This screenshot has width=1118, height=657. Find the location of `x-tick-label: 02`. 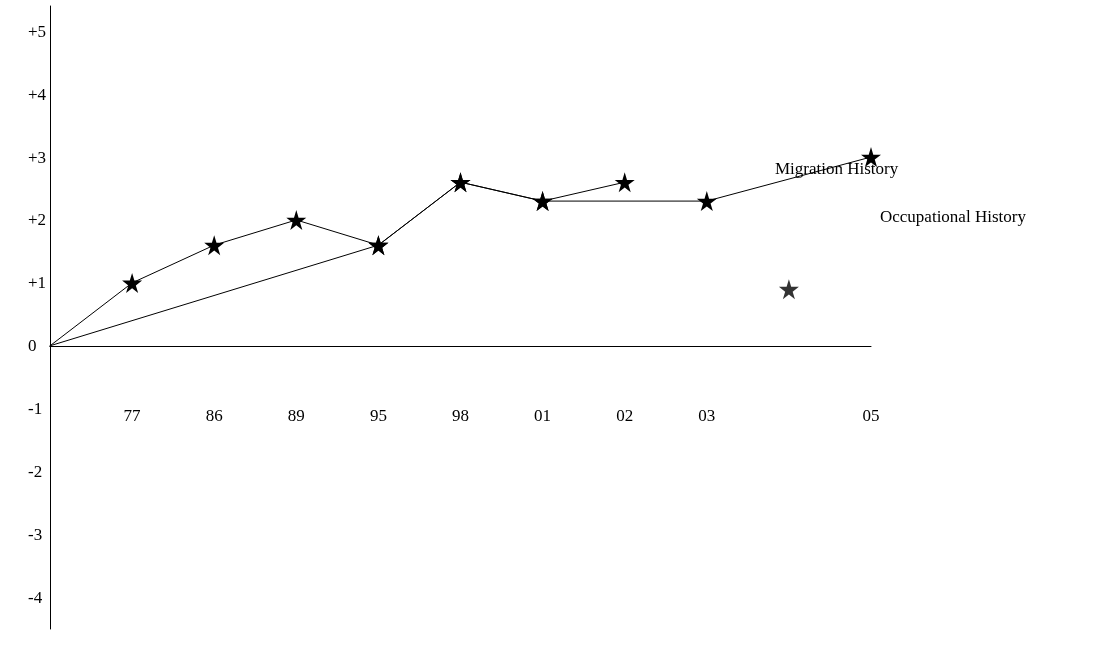

x-tick-label: 02 is located at coordinates (625, 415).